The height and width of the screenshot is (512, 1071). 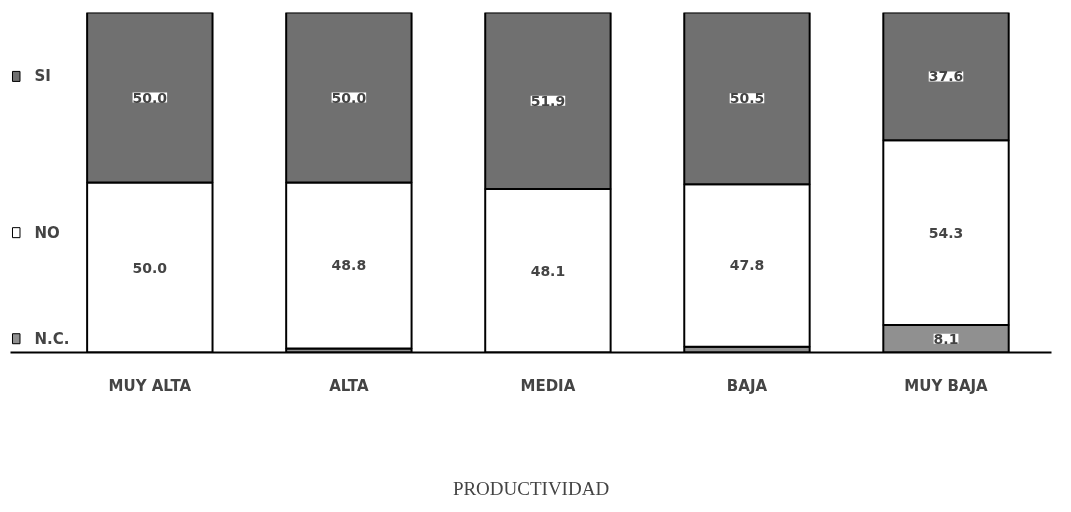 I want to click on data-label: 48.1, so click(x=548, y=270).